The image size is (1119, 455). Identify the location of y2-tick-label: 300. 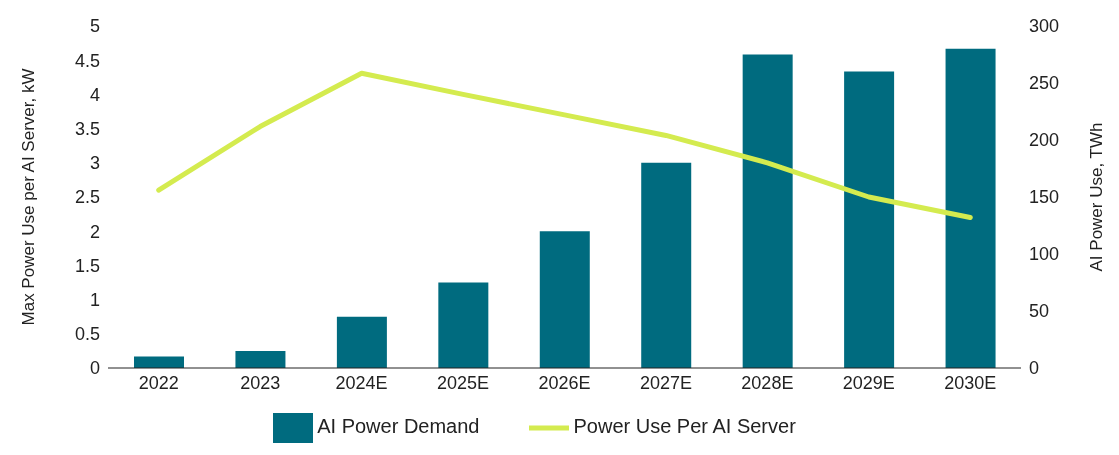
(1044, 26).